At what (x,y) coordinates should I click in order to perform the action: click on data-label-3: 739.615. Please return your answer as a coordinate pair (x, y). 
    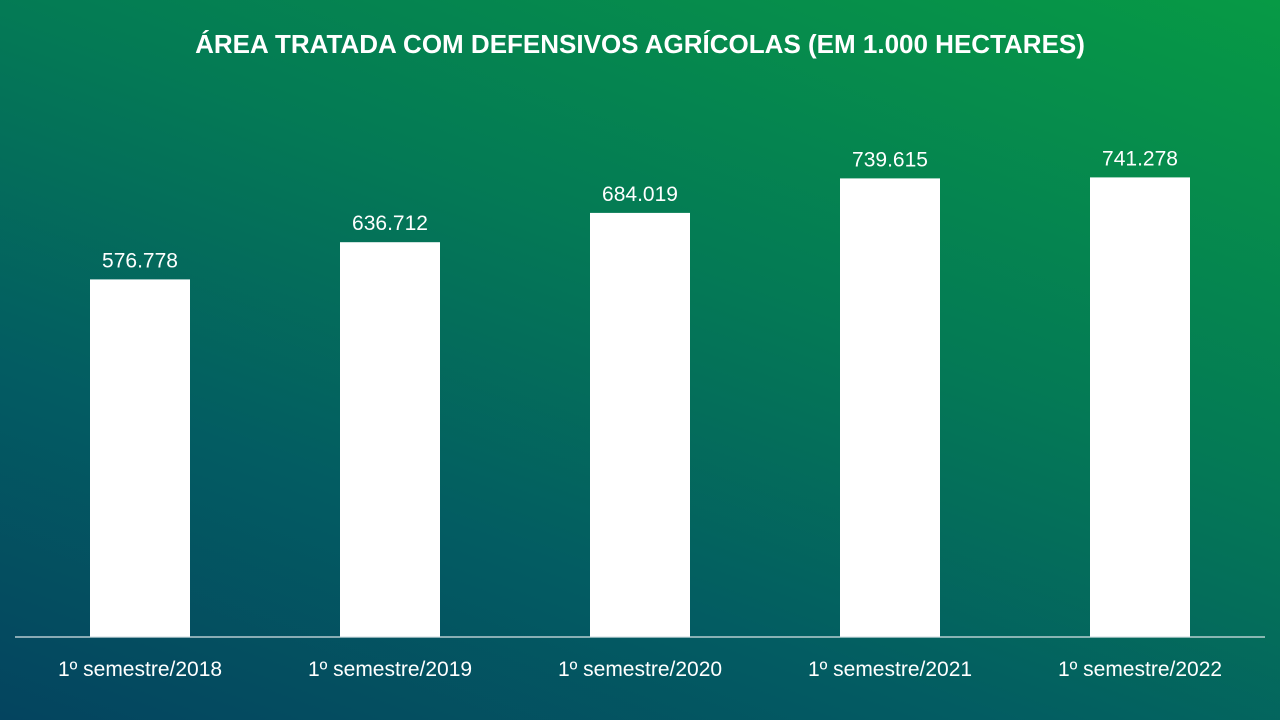
    Looking at the image, I should click on (890, 159).